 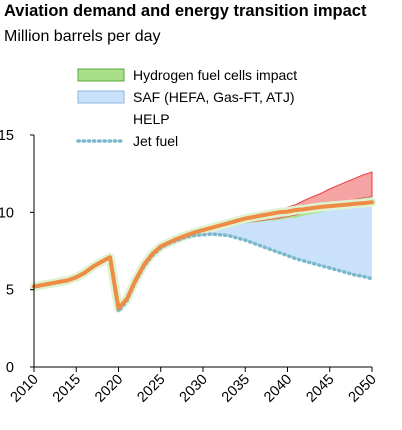 What do you see at coordinates (151, 389) in the screenshot?
I see `x-tick-label: 2025` at bounding box center [151, 389].